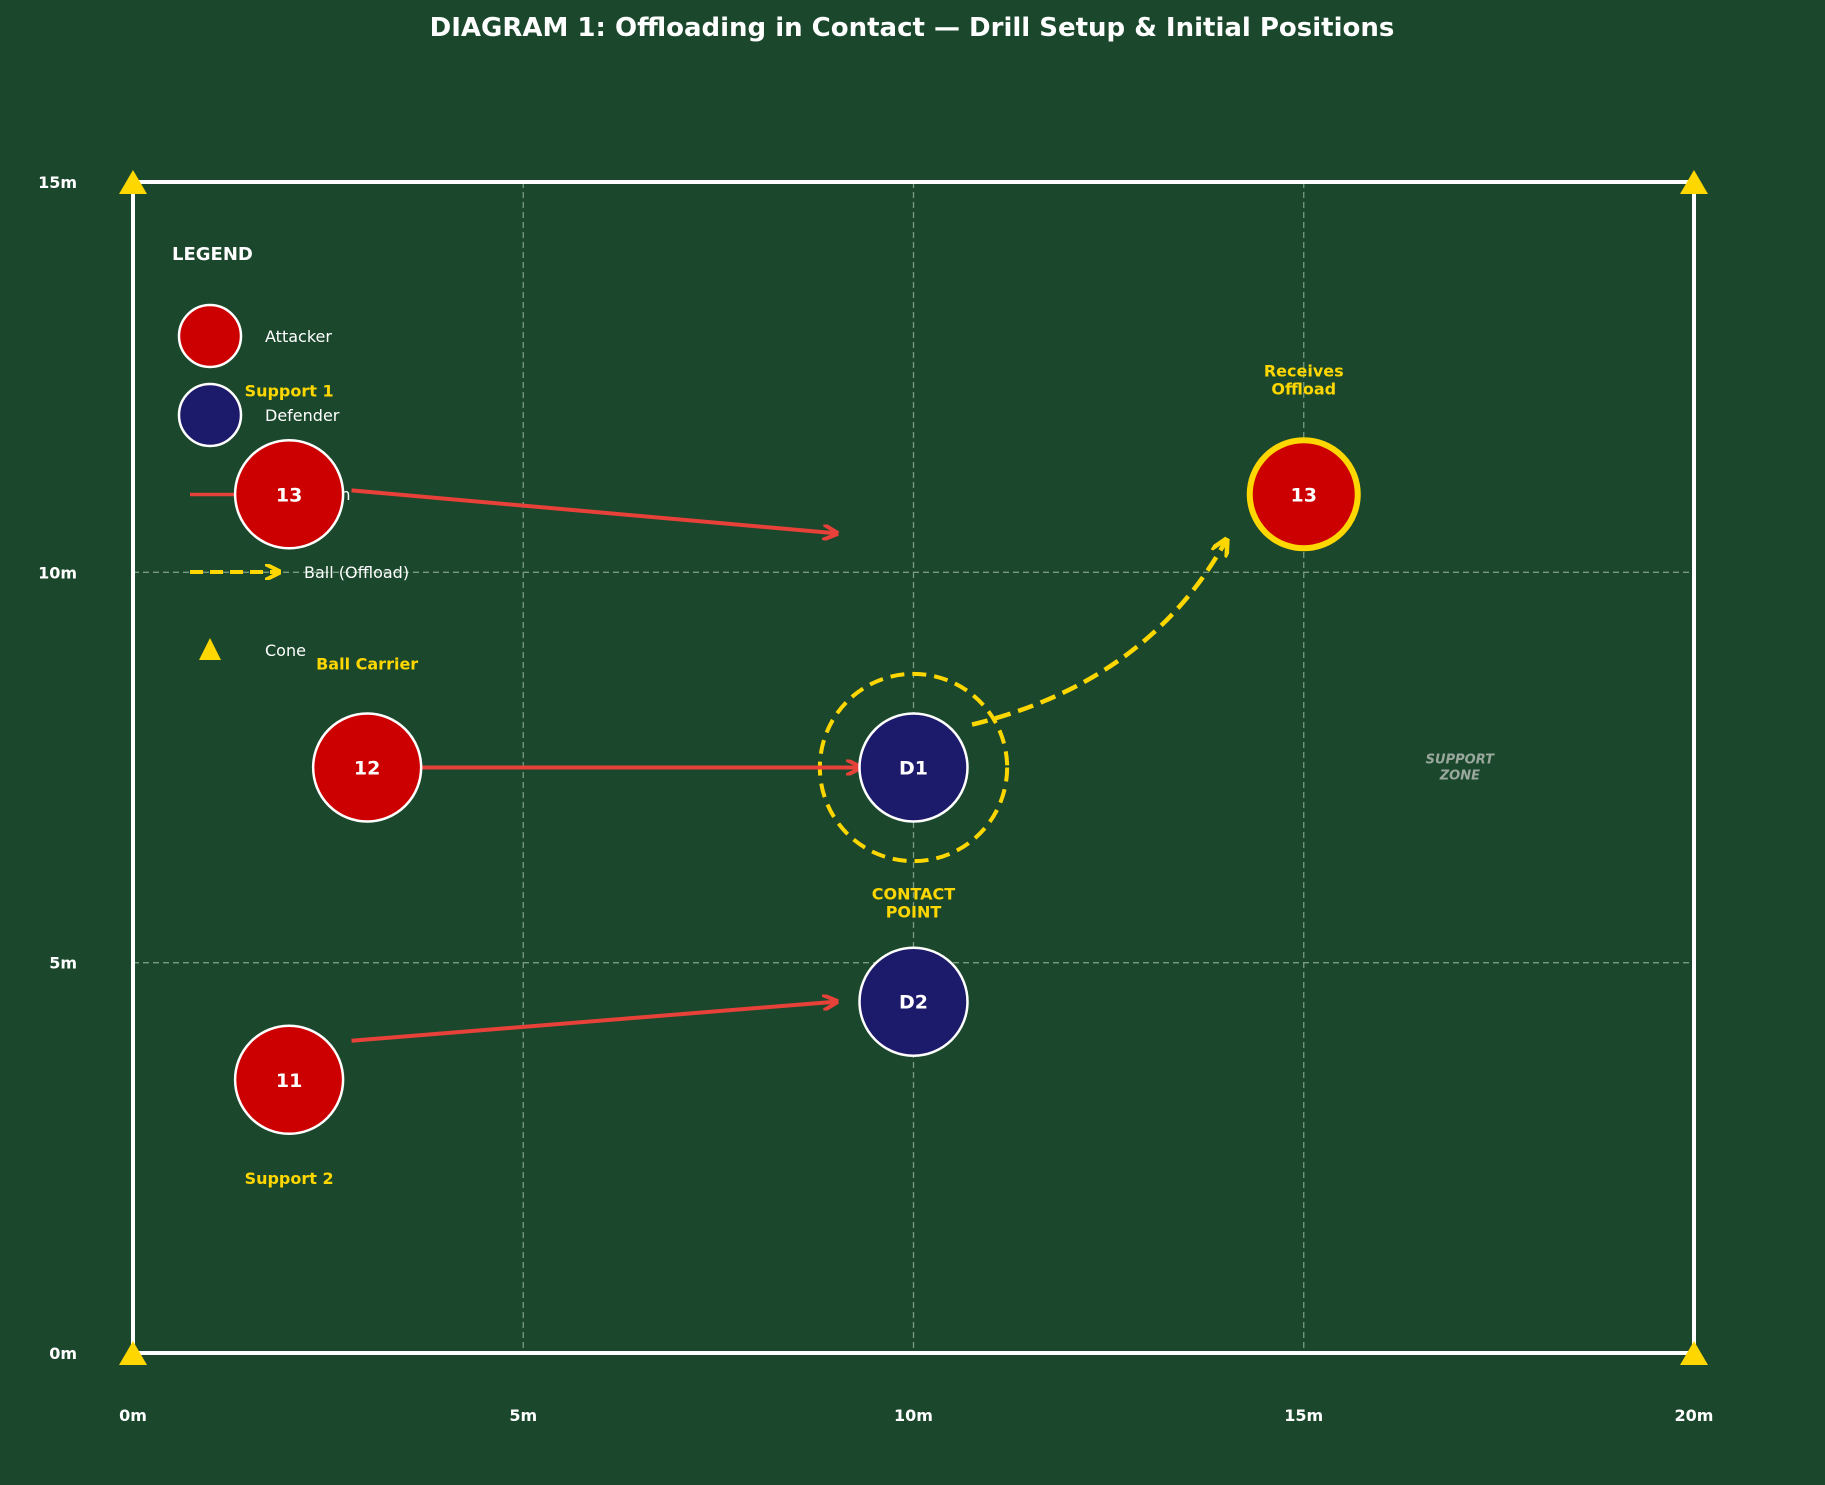  I want to click on player-number: 11, so click(289, 1081).